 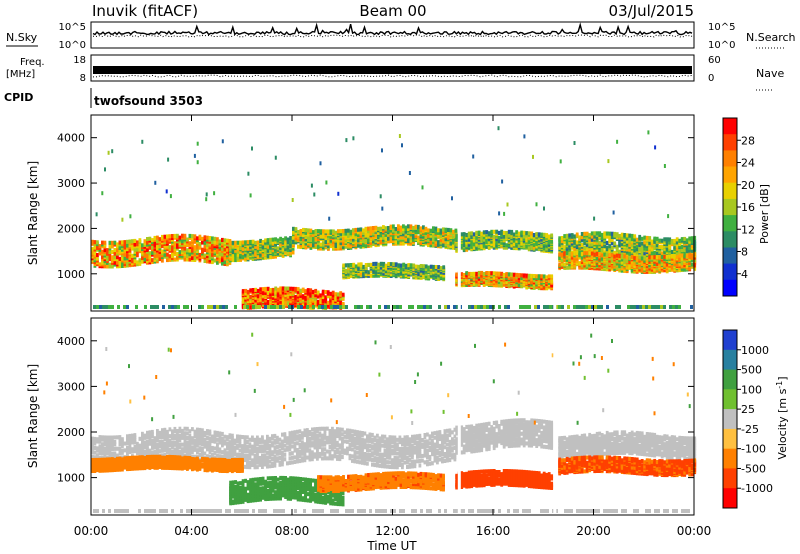 What do you see at coordinates (748, 140) in the screenshot?
I see `colorbar-tick-label: 28` at bounding box center [748, 140].